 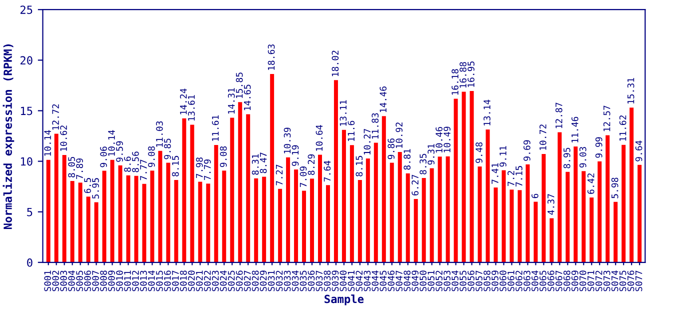 What do you see at coordinates (48, 281) in the screenshot?
I see `x-tick-label: S001` at bounding box center [48, 281].